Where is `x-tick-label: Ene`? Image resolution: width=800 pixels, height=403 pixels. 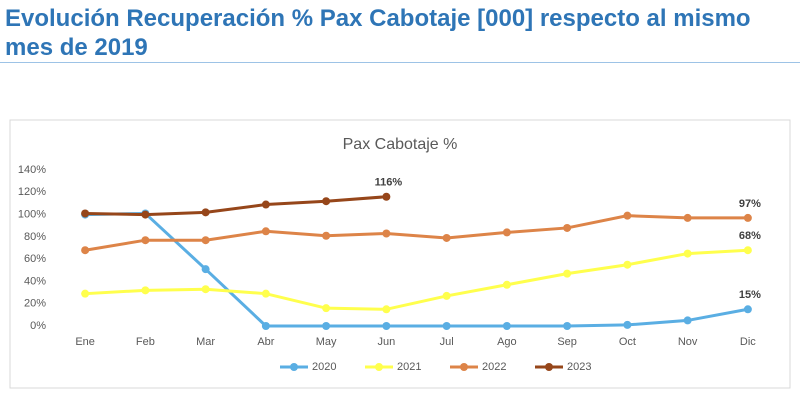 x-tick-label: Ene is located at coordinates (85, 342).